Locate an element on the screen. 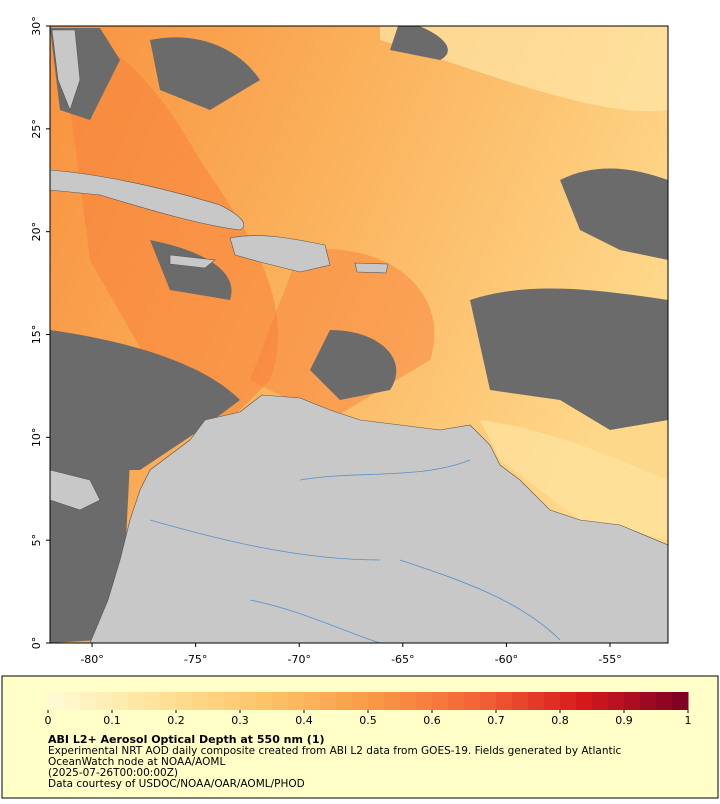 Image resolution: width=720 pixels, height=804 pixels. lon-tick-label: -55° is located at coordinates (609, 659).